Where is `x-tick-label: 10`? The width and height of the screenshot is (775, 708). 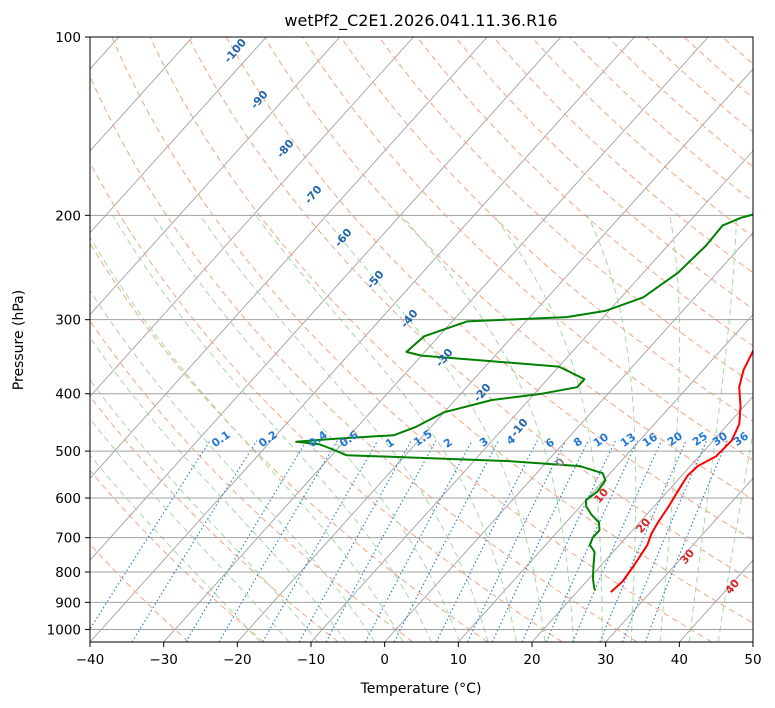
x-tick-label: 10 is located at coordinates (458, 660).